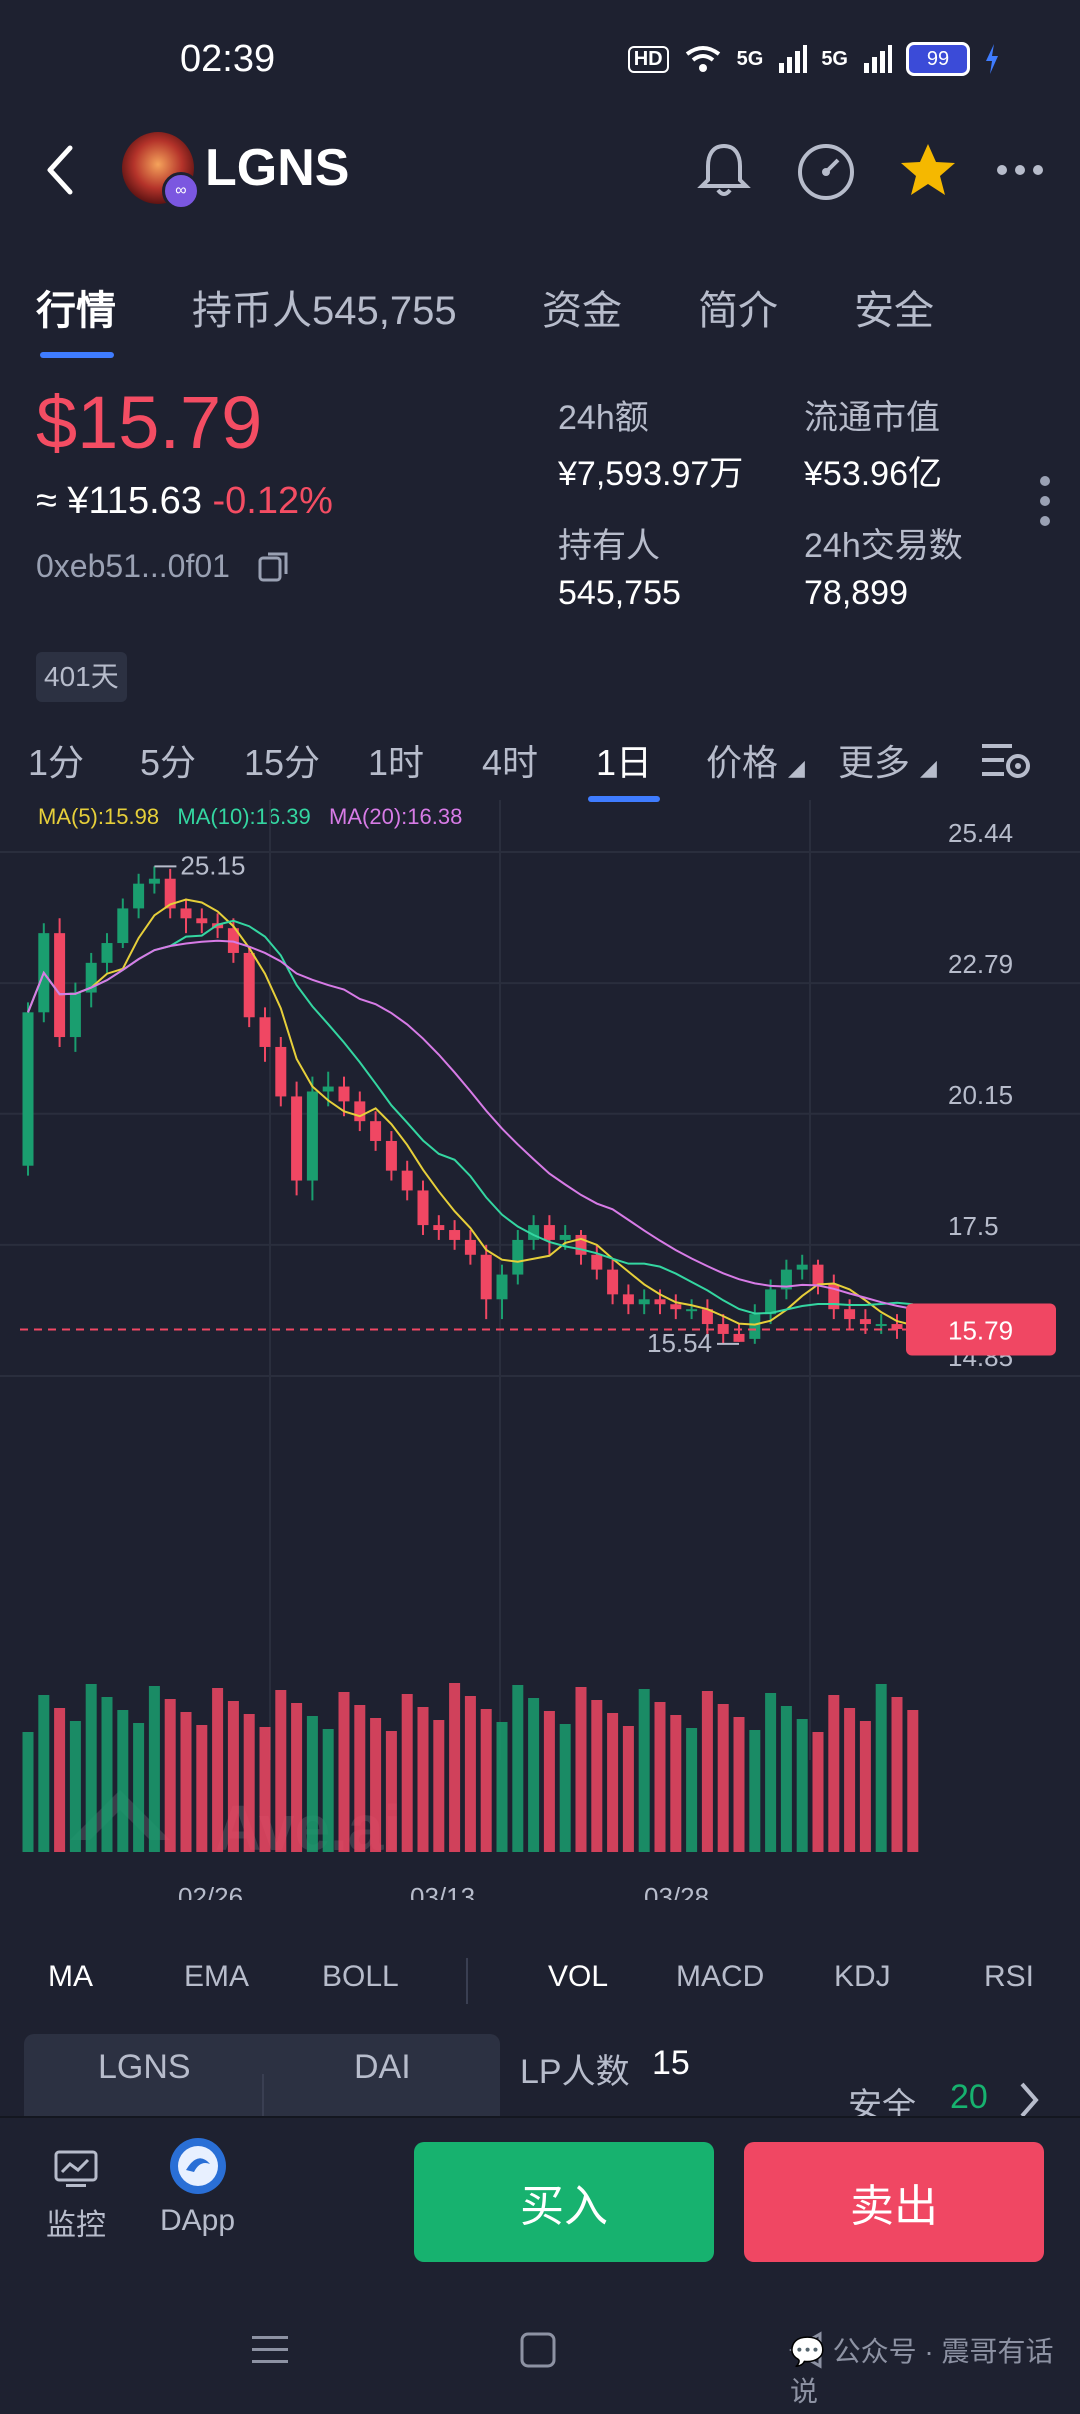  What do you see at coordinates (826, 170) in the screenshot?
I see `gauge-icon` at bounding box center [826, 170].